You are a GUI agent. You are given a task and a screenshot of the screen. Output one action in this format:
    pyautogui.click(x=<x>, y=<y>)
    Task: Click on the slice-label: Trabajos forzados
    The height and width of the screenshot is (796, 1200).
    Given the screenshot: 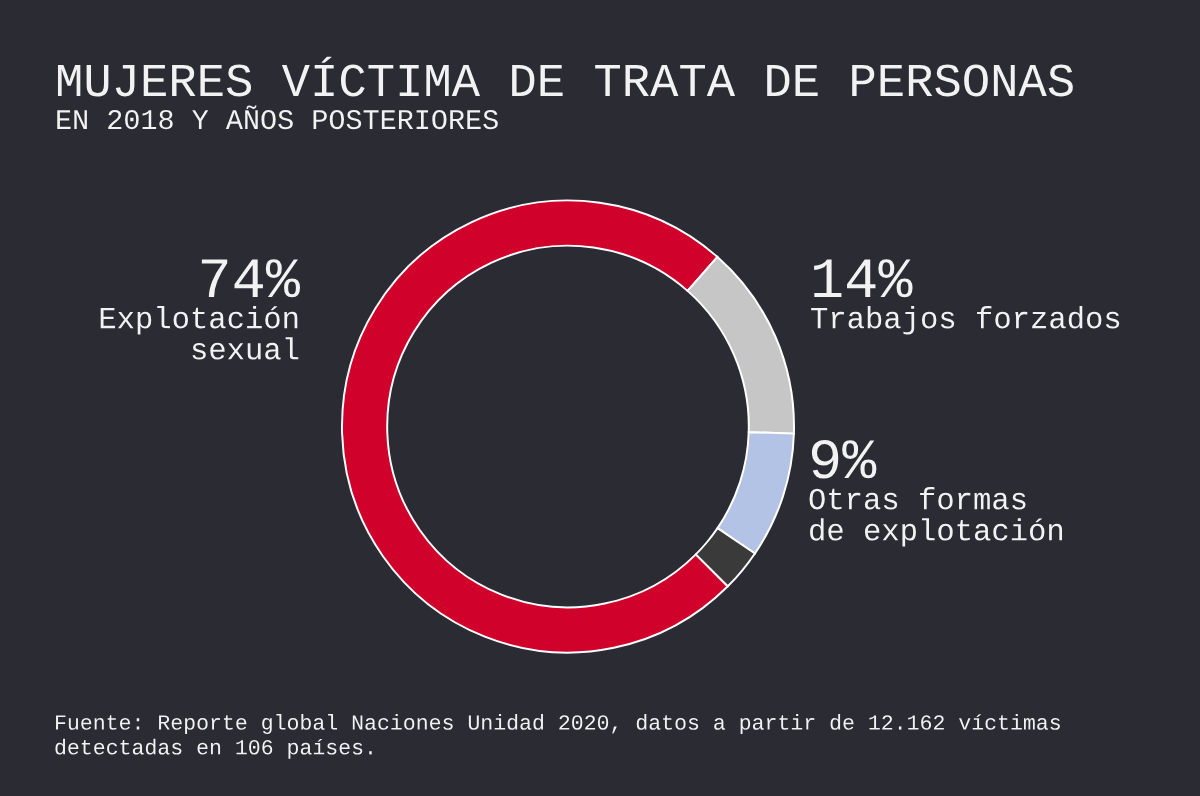 What is the action you would take?
    pyautogui.click(x=965, y=320)
    